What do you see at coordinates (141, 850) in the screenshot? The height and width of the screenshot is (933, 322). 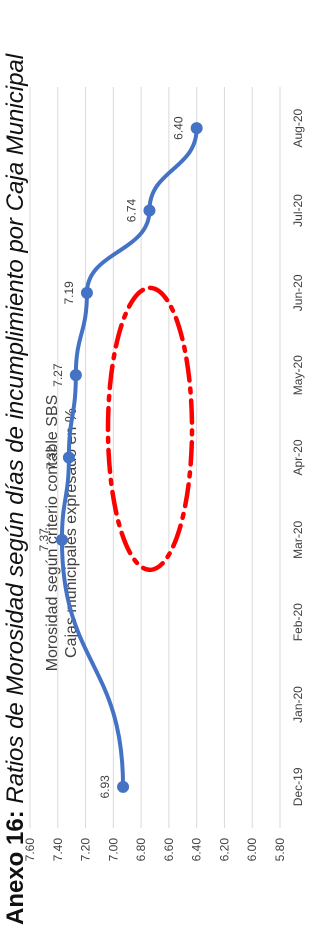 I see `y-tick-label: 6.80` at bounding box center [141, 850].